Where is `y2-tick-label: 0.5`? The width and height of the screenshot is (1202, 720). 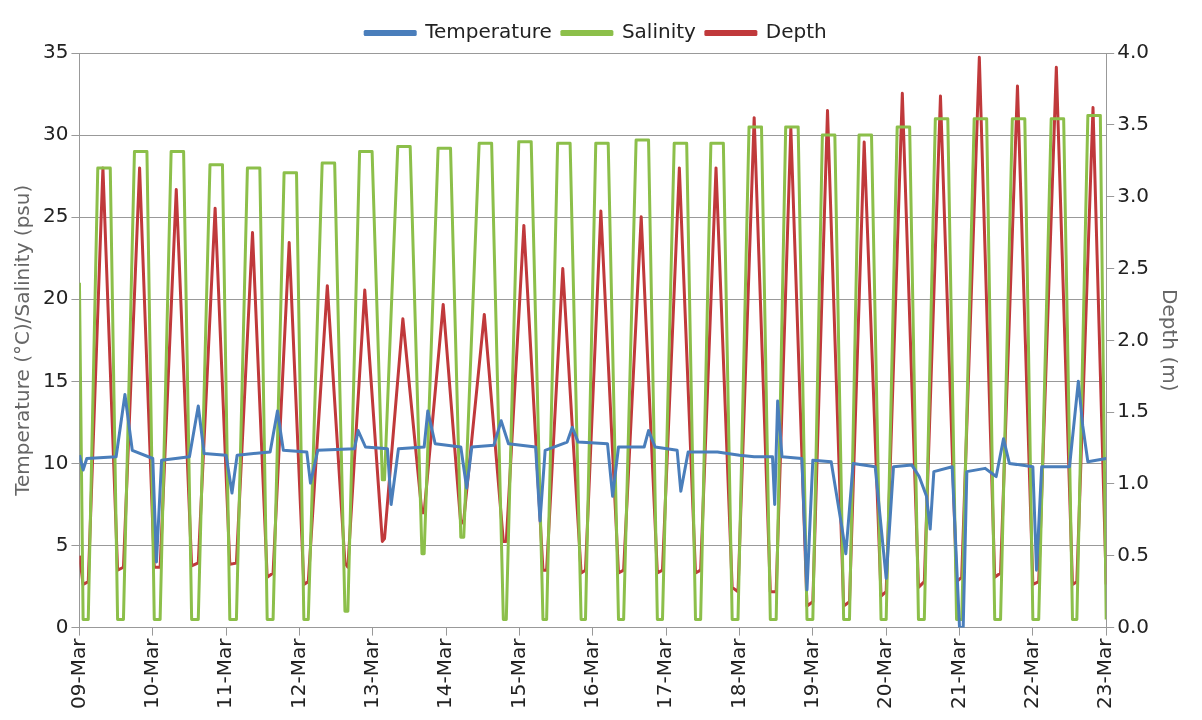 y2-tick-label: 0.5 is located at coordinates (1133, 553).